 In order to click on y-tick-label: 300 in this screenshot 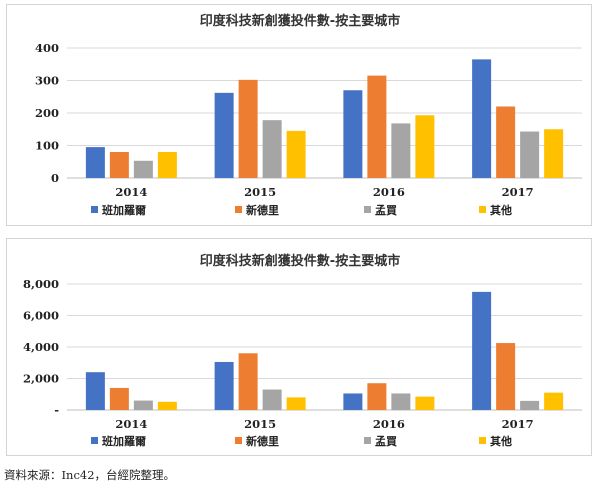, I will do `click(47, 81)`.